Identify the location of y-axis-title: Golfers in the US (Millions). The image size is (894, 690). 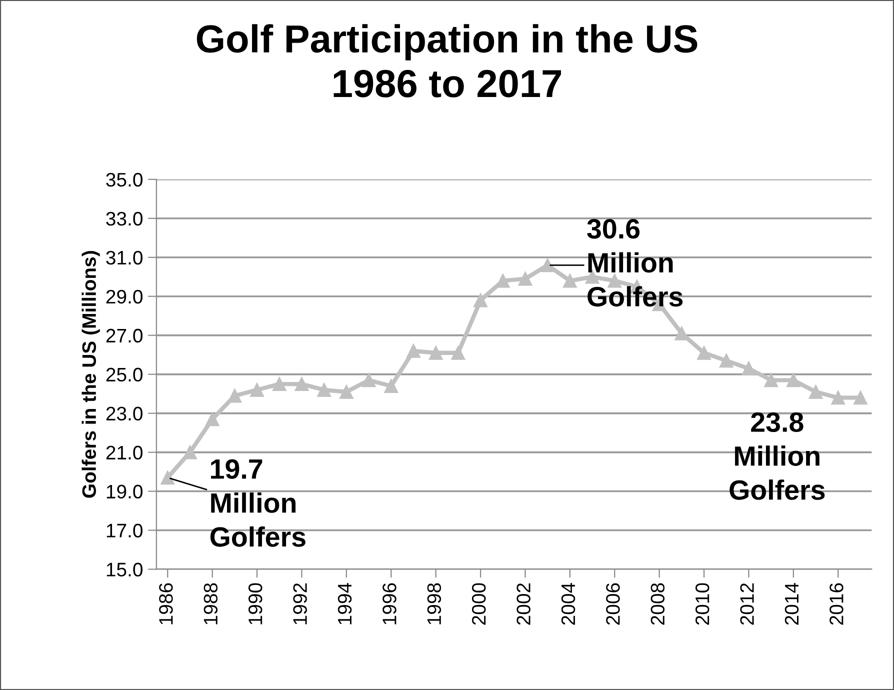
(91, 374).